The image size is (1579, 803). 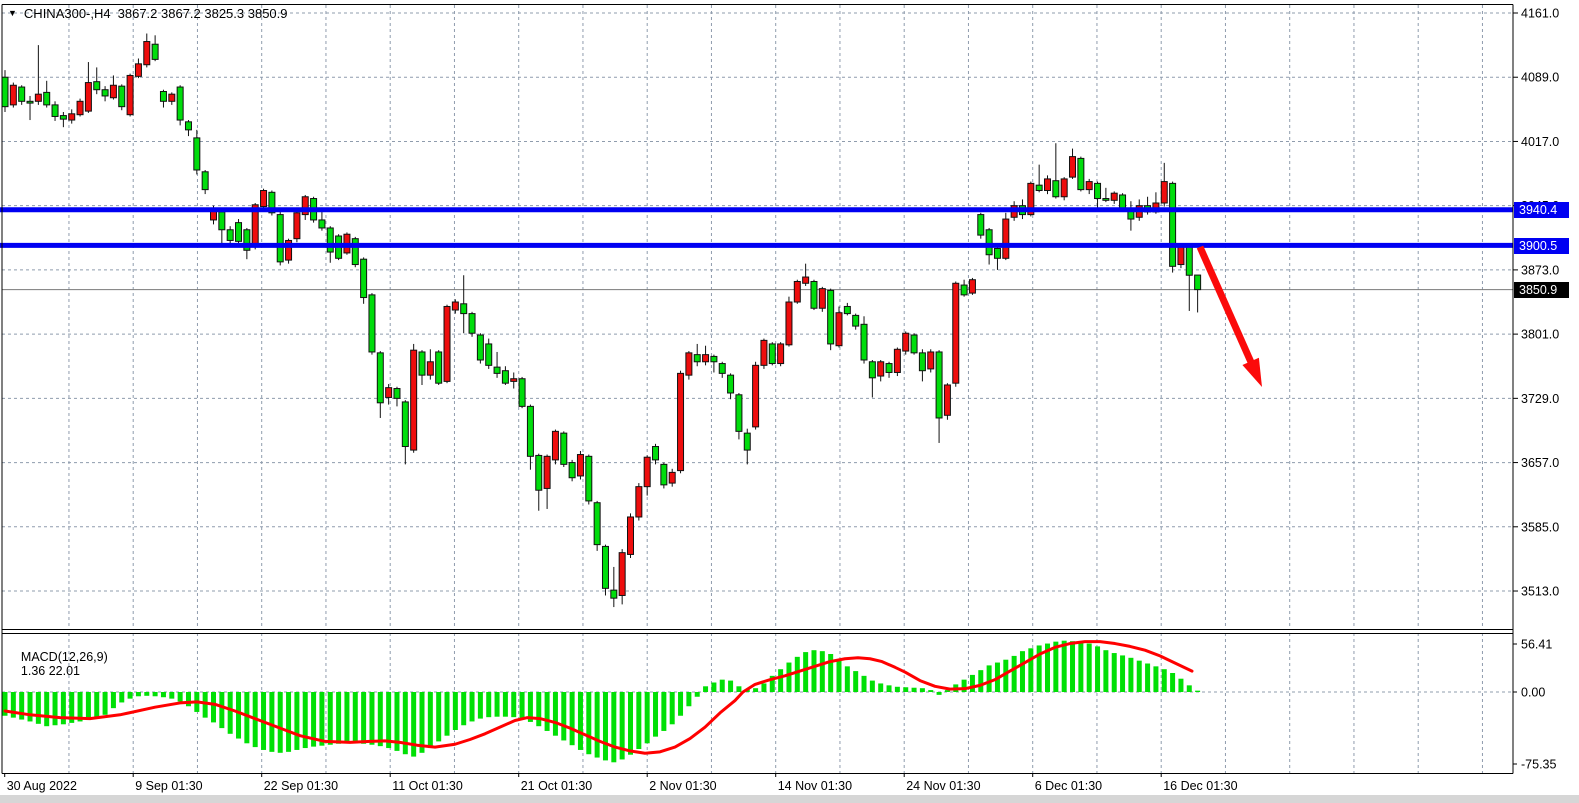 What do you see at coordinates (1540, 14) in the screenshot?
I see `price-axis-label: 4161.0` at bounding box center [1540, 14].